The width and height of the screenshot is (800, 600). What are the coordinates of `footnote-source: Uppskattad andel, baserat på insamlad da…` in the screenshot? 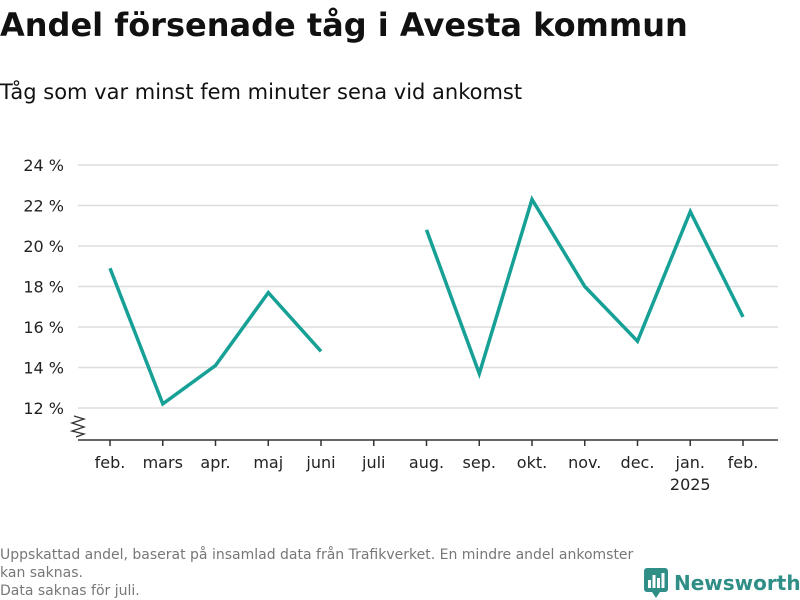 It's located at (317, 564).